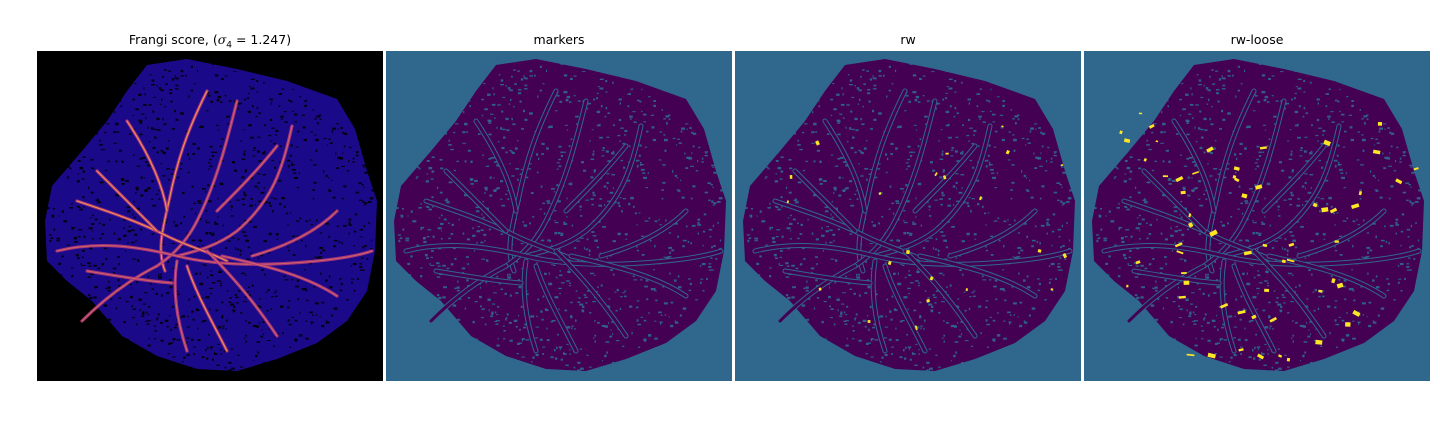 The width and height of the screenshot is (1440, 432). What do you see at coordinates (908, 39) in the screenshot?
I see `panel-title-rw: rw` at bounding box center [908, 39].